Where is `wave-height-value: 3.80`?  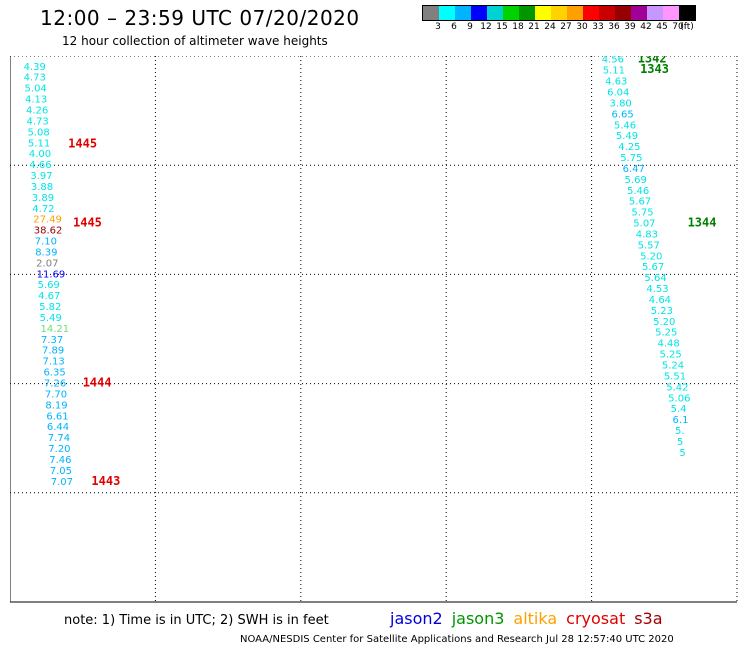
wave-height-value: 3.80 is located at coordinates (621, 103).